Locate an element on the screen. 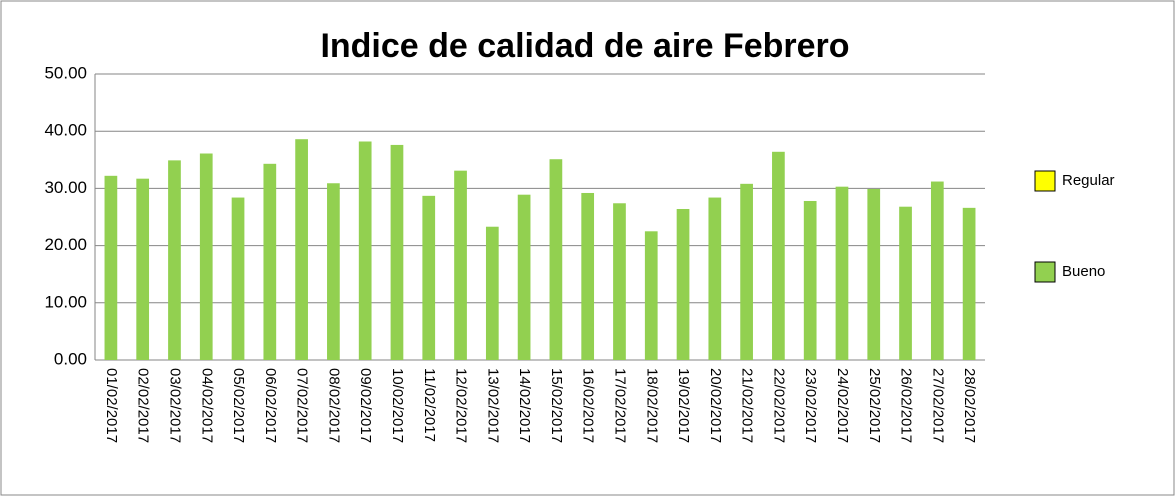 This screenshot has height=497, width=1176. x-tick-label: 12/02/2017 is located at coordinates (461, 405).